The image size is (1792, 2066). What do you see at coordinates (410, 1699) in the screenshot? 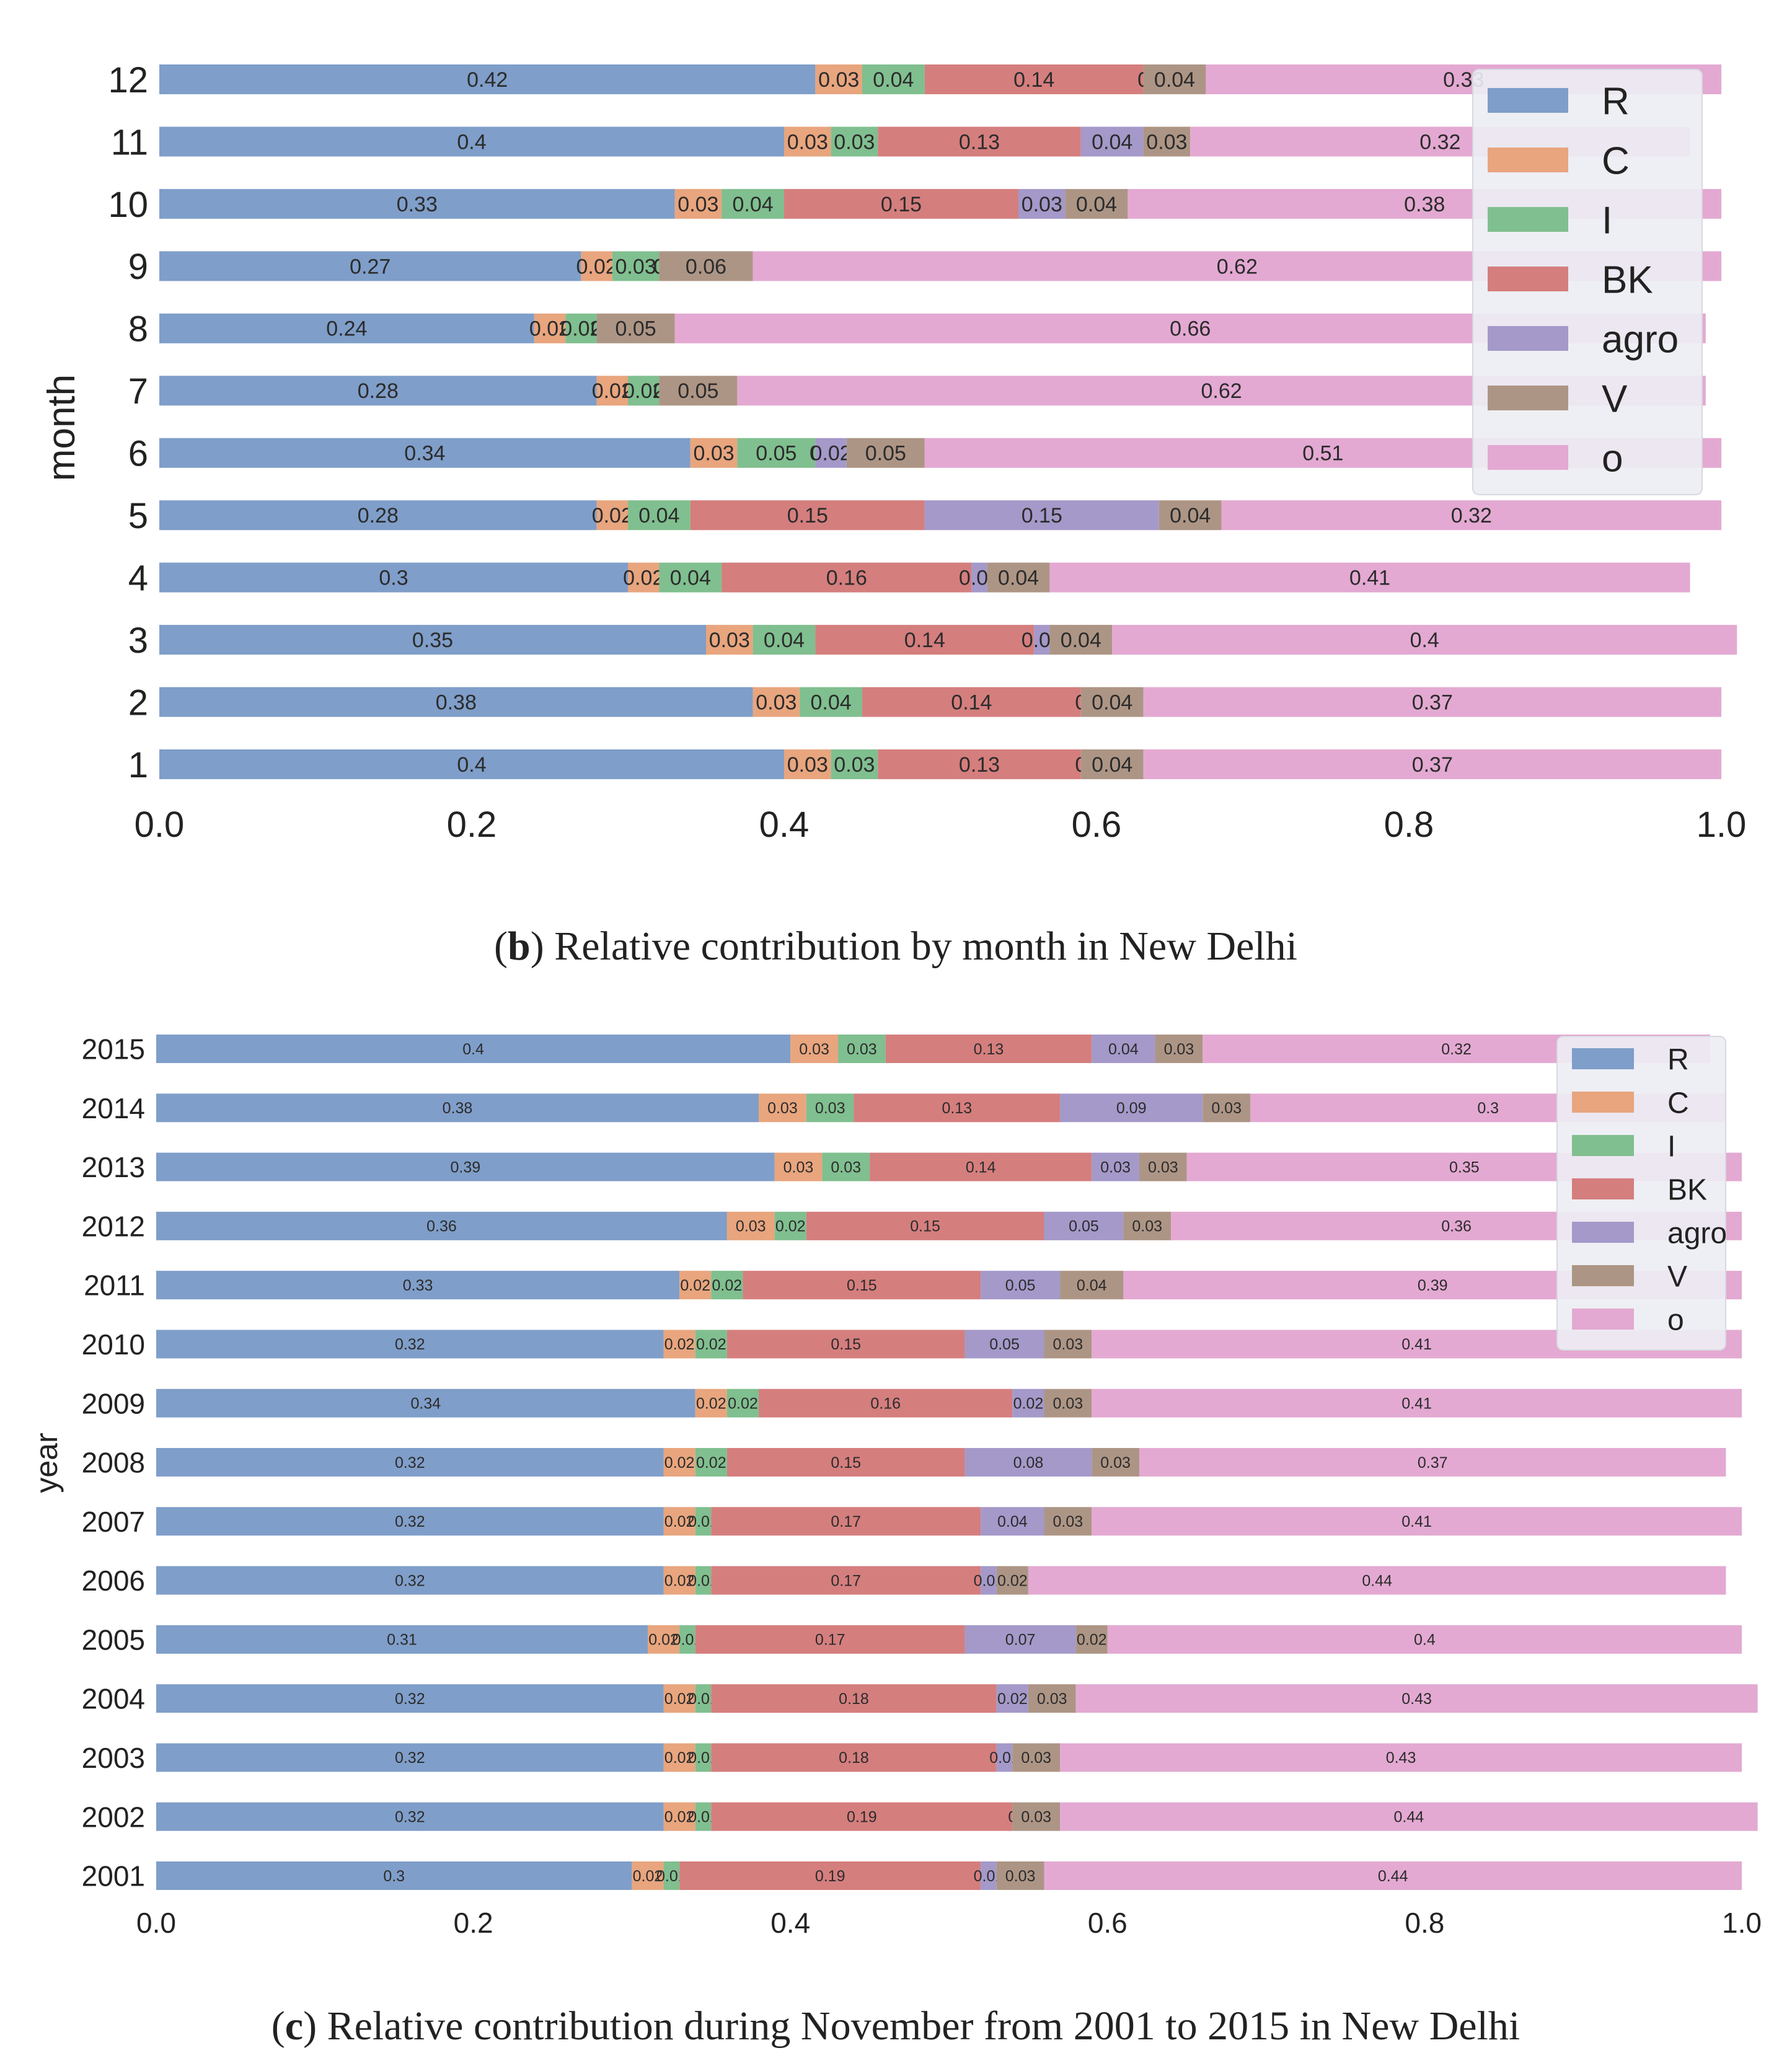
I see `data-label-R-2004: 0.32` at bounding box center [410, 1699].